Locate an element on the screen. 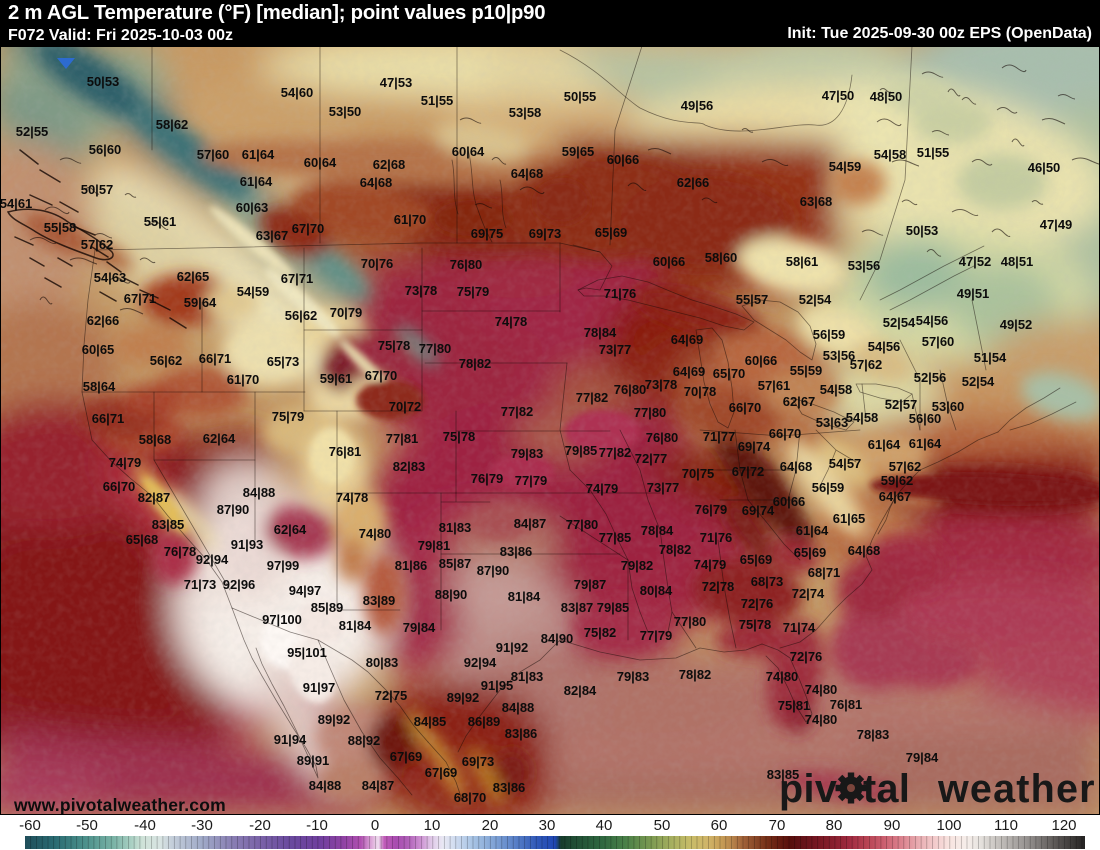 Image resolution: width=1100 pixels, height=850 pixels. svg-text: 70|75 is located at coordinates (698, 473).